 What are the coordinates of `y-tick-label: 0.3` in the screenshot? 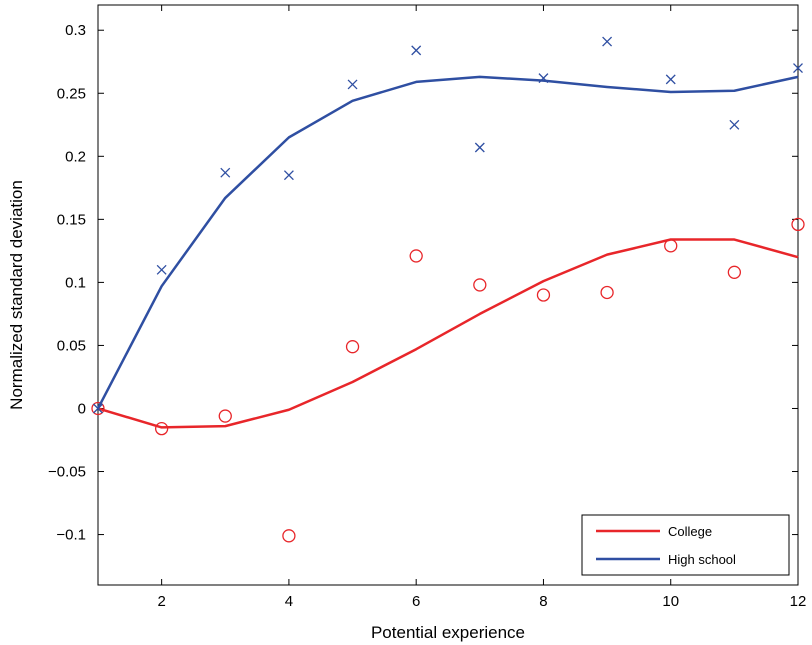 It's located at (75, 30).